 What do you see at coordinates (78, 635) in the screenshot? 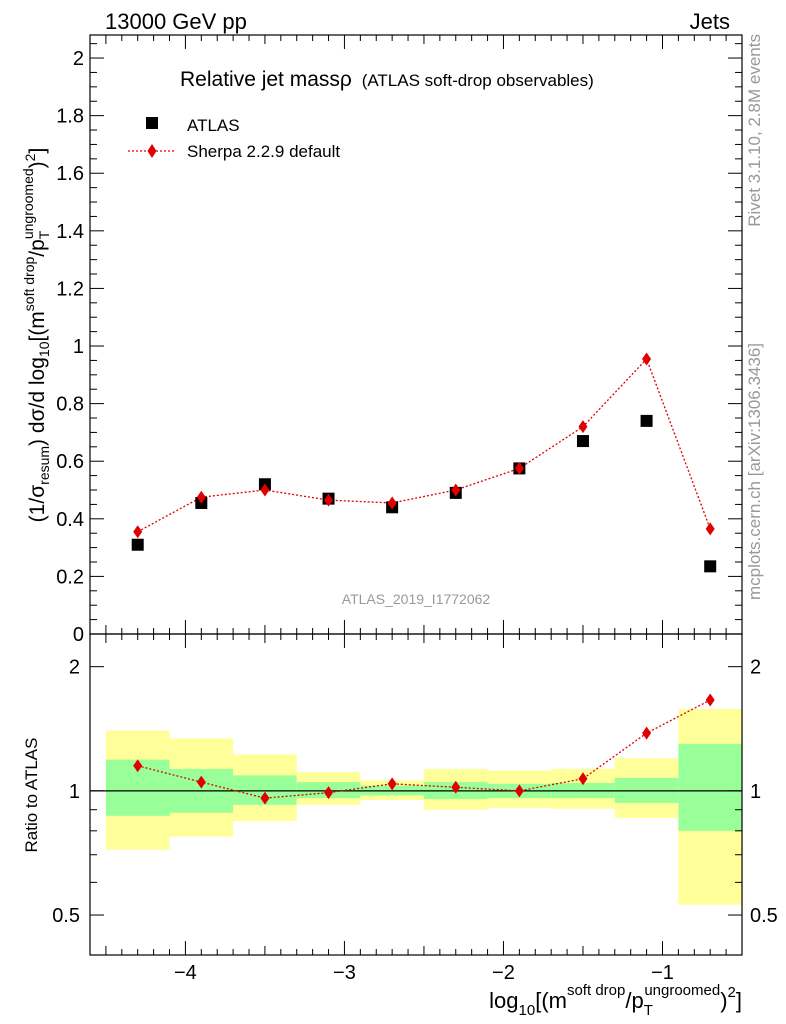
I see `y-tick-label: 0` at bounding box center [78, 635].